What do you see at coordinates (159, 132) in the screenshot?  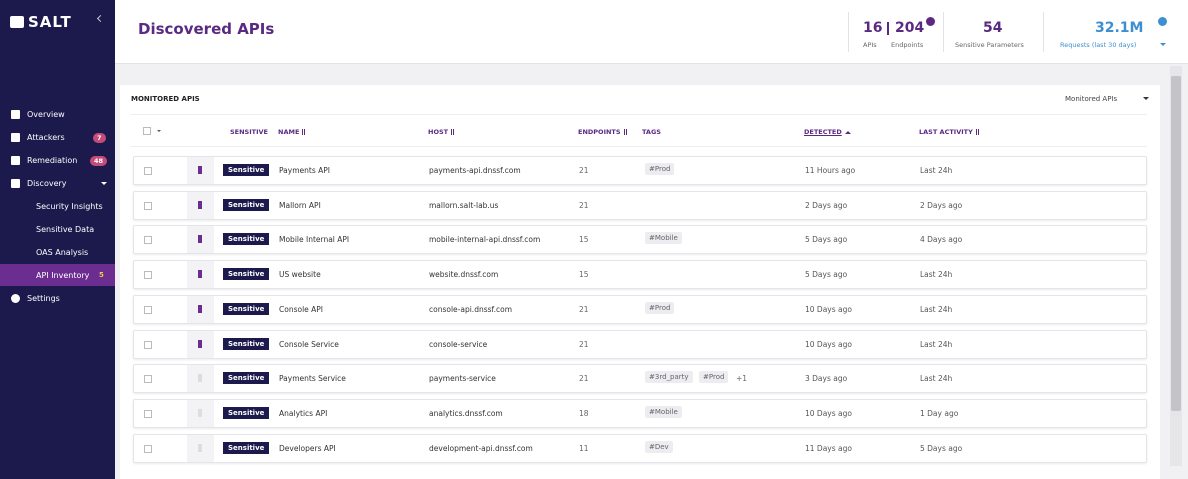 I see `select-caret` at bounding box center [159, 132].